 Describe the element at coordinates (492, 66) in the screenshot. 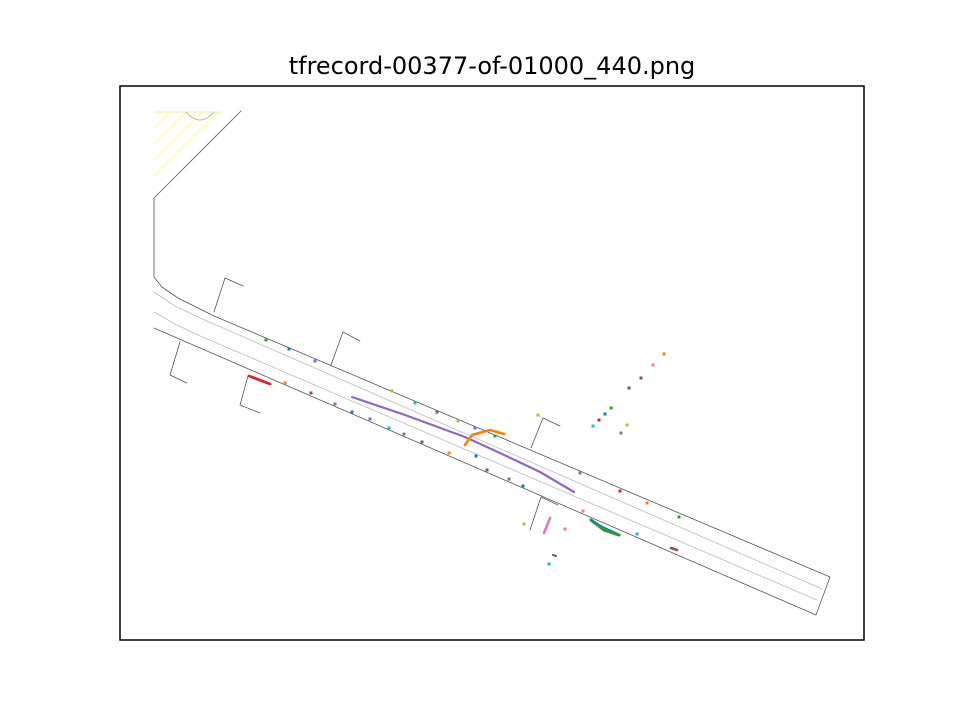

I see `chart-title: tfrecord-00377-of-01000_440.png` at that location.